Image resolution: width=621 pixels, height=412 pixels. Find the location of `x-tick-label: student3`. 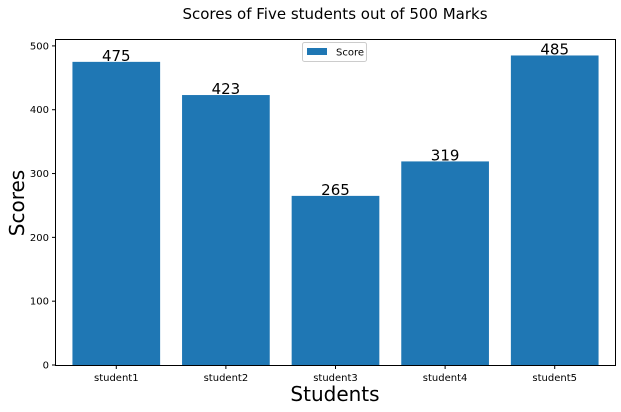

x-tick-label: student3 is located at coordinates (335, 378).